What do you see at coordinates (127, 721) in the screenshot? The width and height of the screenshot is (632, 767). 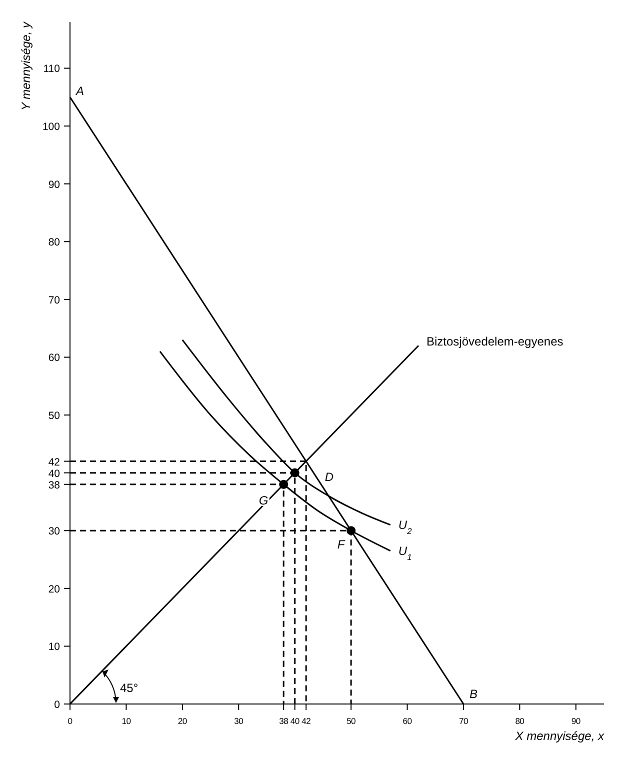 I see `x-tick-label: 10` at bounding box center [127, 721].